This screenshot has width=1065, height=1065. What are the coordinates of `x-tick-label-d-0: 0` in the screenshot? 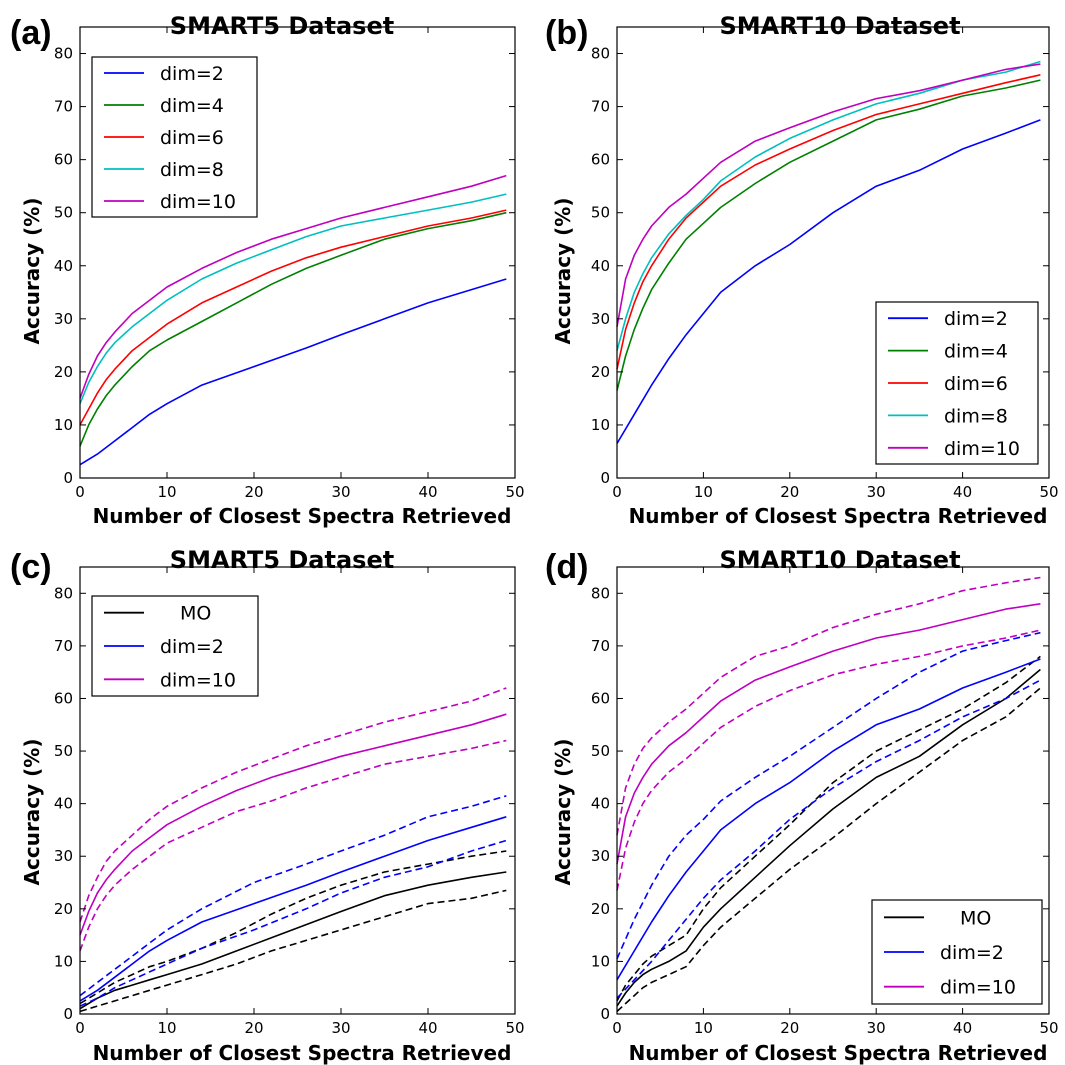 It's located at (617, 1028).